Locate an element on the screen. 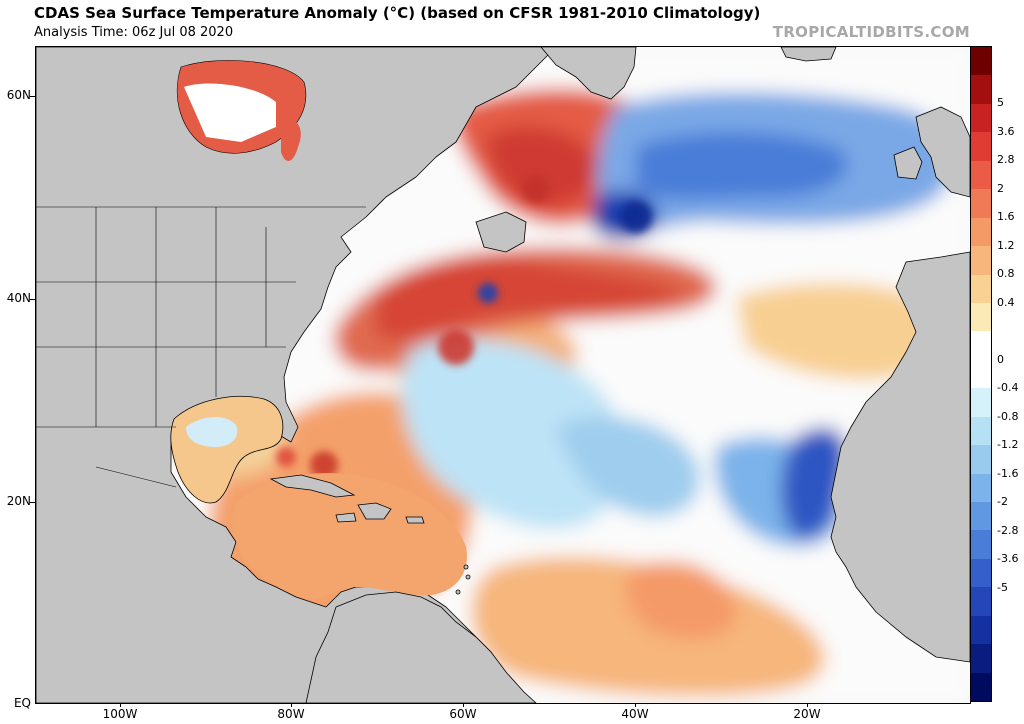  colorbar-label: 3.6 is located at coordinates (1006, 131).